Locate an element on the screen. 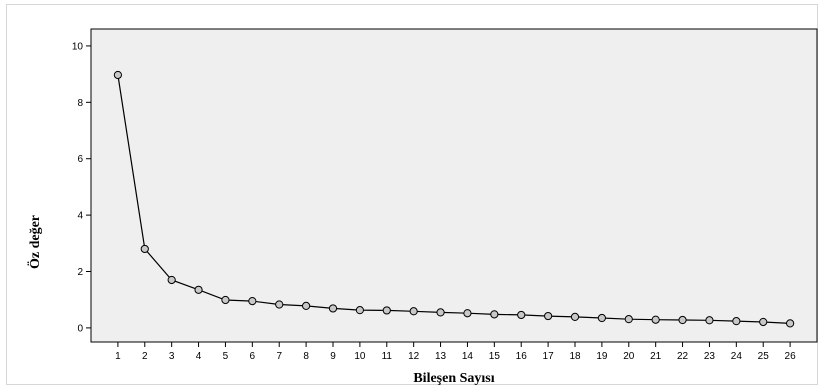  x-tick-label-11: 11 is located at coordinates (387, 356).